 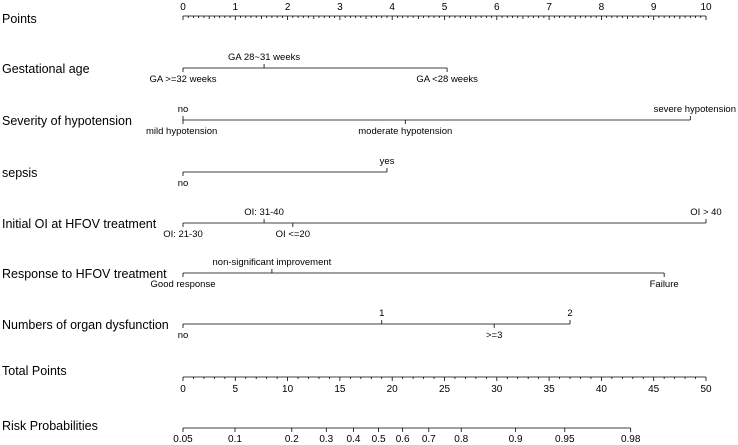 I want to click on total-points-label: Total Points, so click(x=34, y=371).